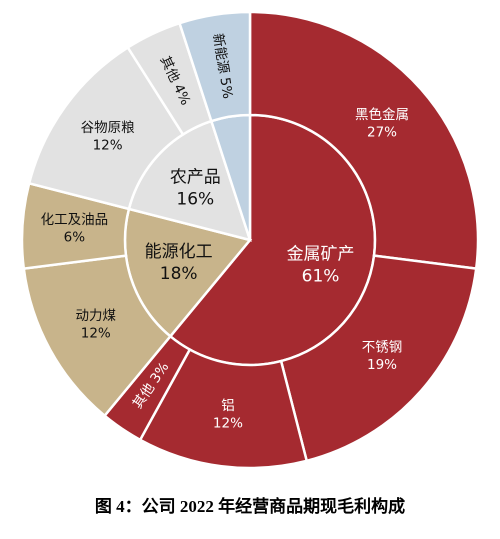 The width and height of the screenshot is (500, 539). I want to click on category-label: 黑色金属, so click(382, 114).